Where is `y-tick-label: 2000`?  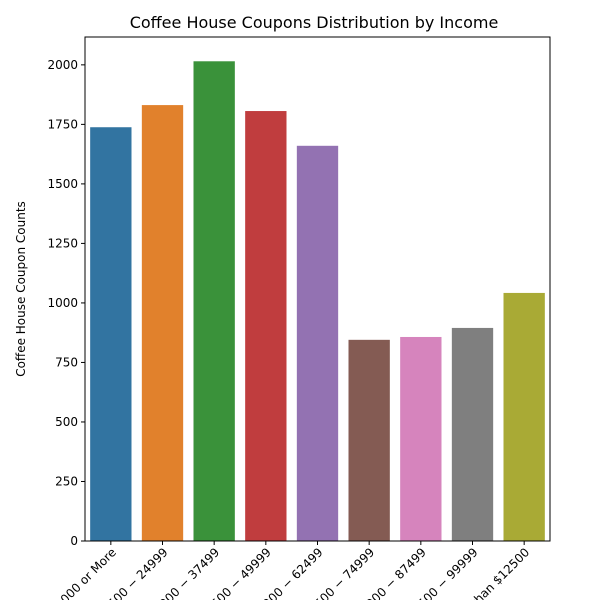
y-tick-label: 2000 is located at coordinates (62, 65).